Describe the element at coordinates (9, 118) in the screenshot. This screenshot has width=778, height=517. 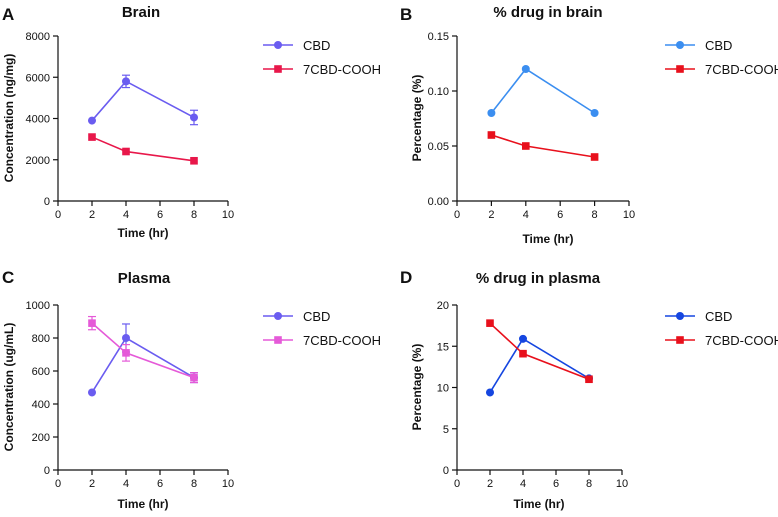
I see `panel-a-ylabel: Concentration (ng/mg)` at that location.